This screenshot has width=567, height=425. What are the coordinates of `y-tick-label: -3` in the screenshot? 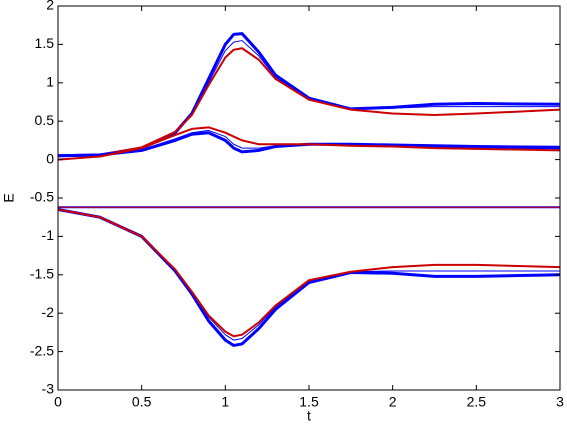 It's located at (48, 389).